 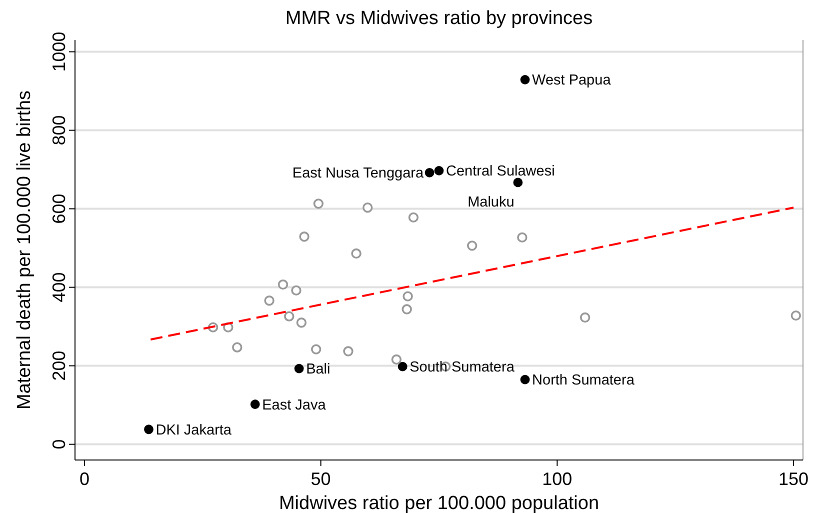 I want to click on y-axis-title: Maternal death per 100.000 live births, so click(x=24, y=250).